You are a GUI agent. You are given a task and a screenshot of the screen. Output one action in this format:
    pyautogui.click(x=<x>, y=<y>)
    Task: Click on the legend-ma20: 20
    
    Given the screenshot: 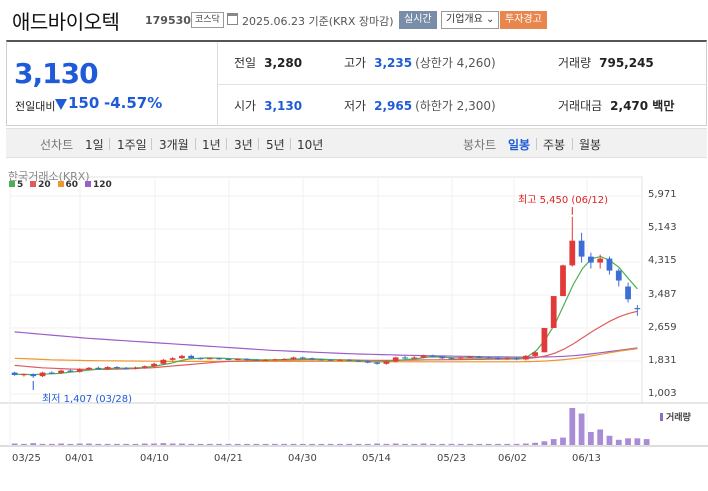 What is the action you would take?
    pyautogui.click(x=40, y=185)
    